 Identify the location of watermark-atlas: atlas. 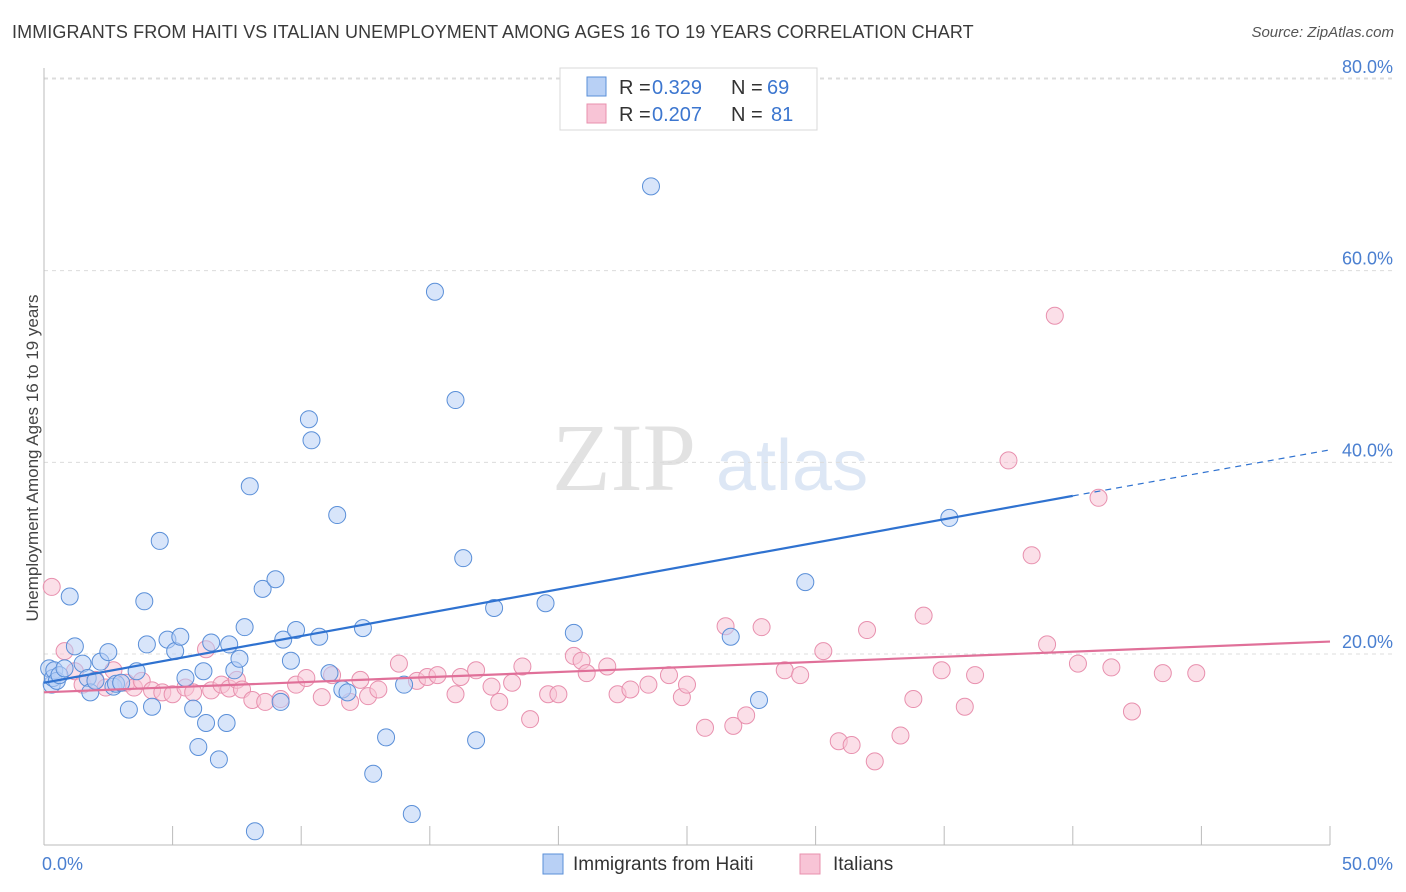
(792, 466).